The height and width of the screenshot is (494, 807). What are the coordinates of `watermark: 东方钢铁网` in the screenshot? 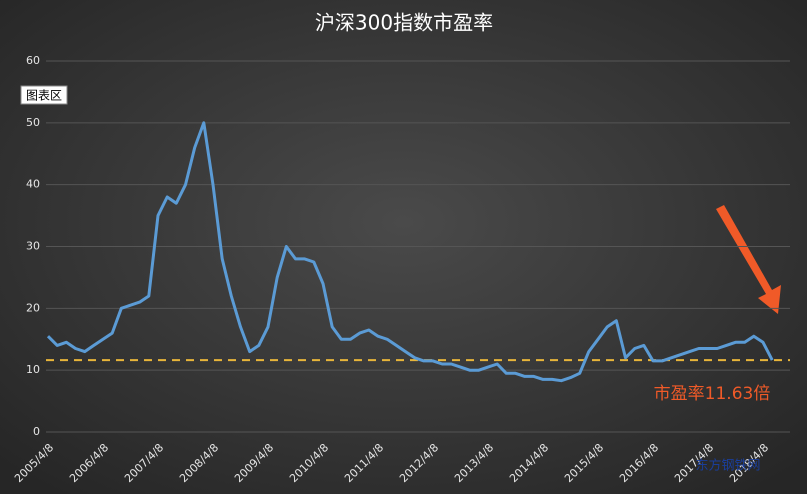 It's located at (727, 466).